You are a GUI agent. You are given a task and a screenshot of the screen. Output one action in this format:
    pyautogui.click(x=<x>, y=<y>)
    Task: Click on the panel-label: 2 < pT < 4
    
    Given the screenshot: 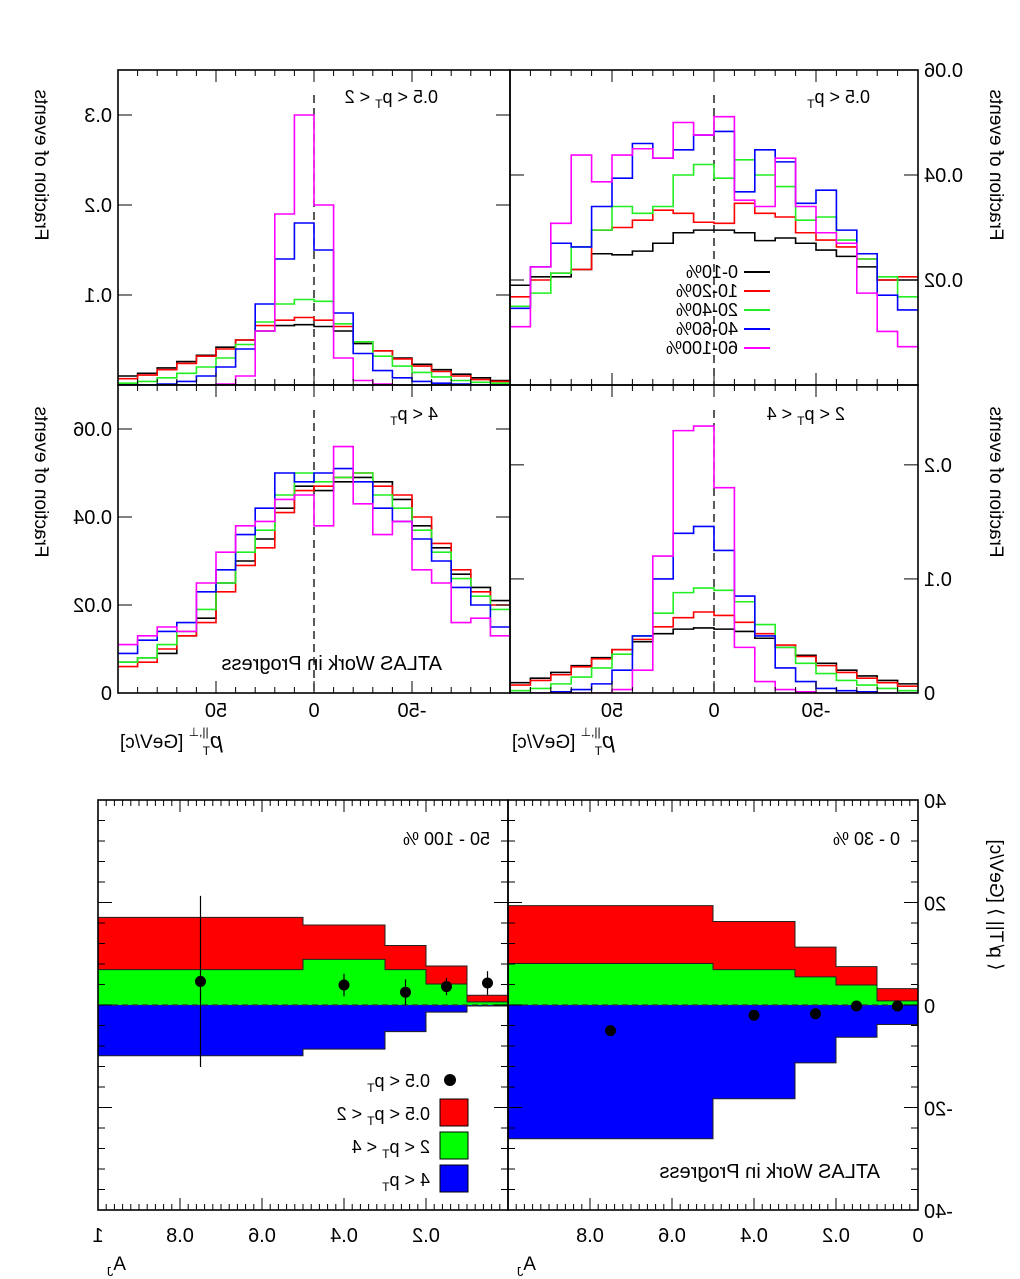 What is the action you would take?
    pyautogui.click(x=806, y=416)
    